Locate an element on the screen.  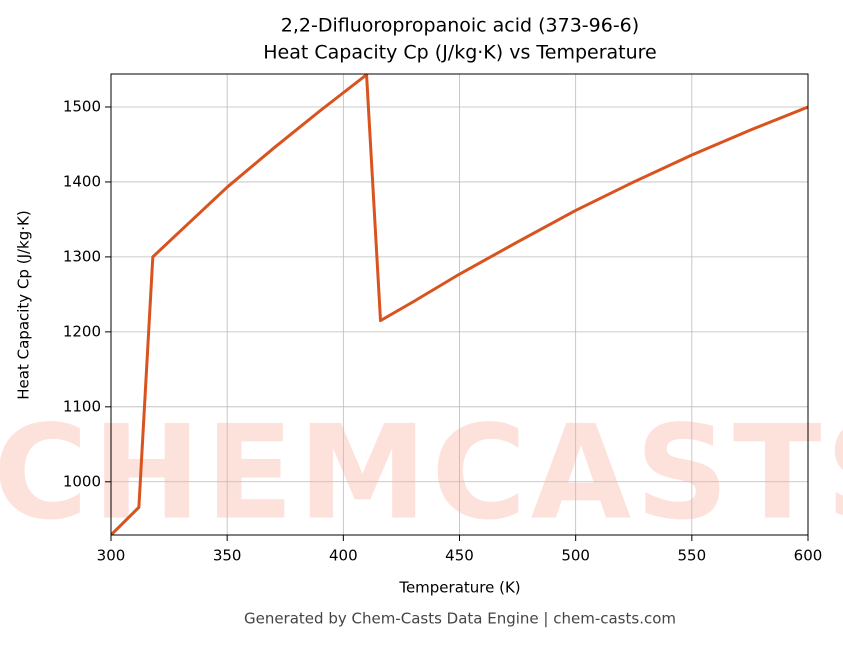
x-tick-label: 450 is located at coordinates (459, 556).